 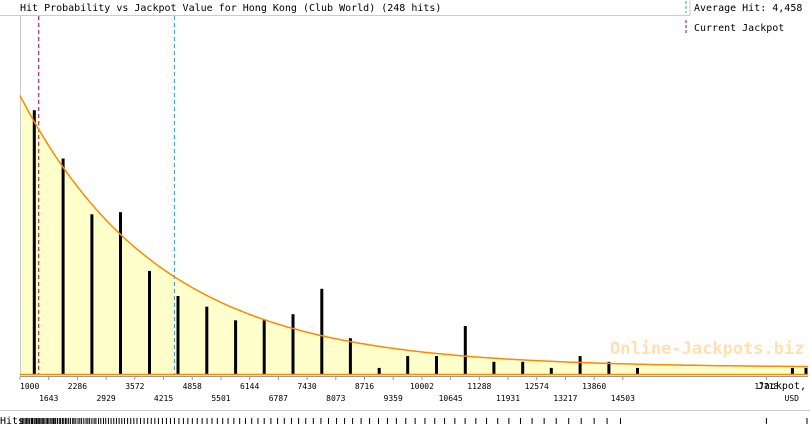 I want to click on x-tick-label: 9359, so click(x=393, y=398).